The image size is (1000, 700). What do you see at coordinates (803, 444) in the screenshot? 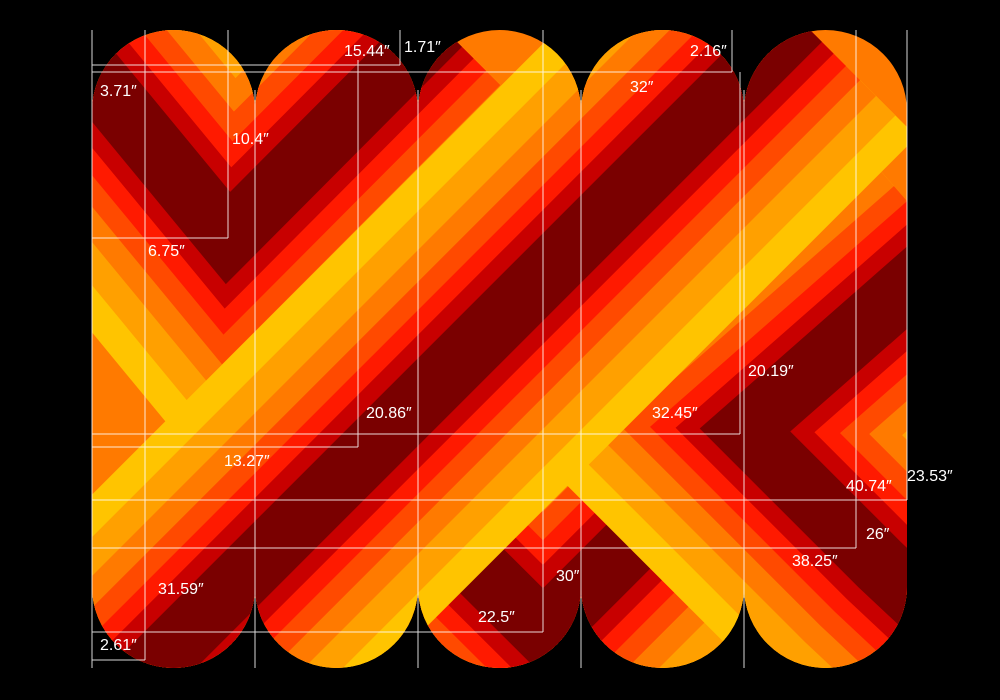
I see `chevron-band` at bounding box center [803, 444].